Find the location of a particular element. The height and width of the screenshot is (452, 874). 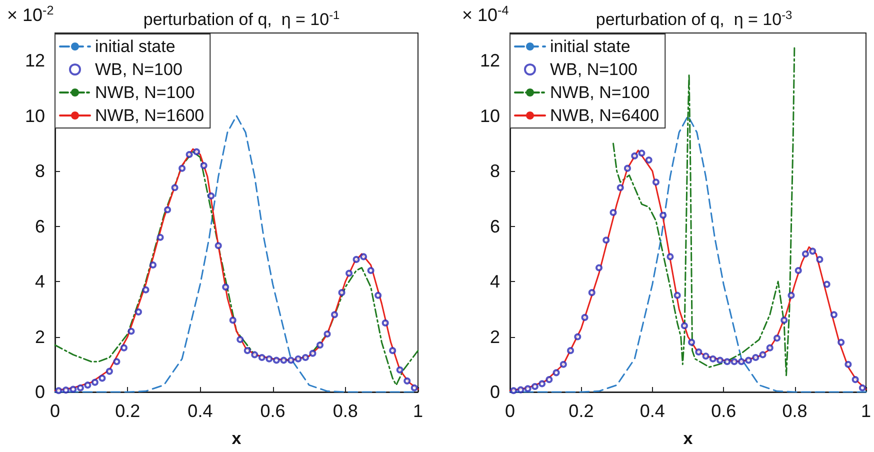

legend-label: WB, N=100 is located at coordinates (594, 69).